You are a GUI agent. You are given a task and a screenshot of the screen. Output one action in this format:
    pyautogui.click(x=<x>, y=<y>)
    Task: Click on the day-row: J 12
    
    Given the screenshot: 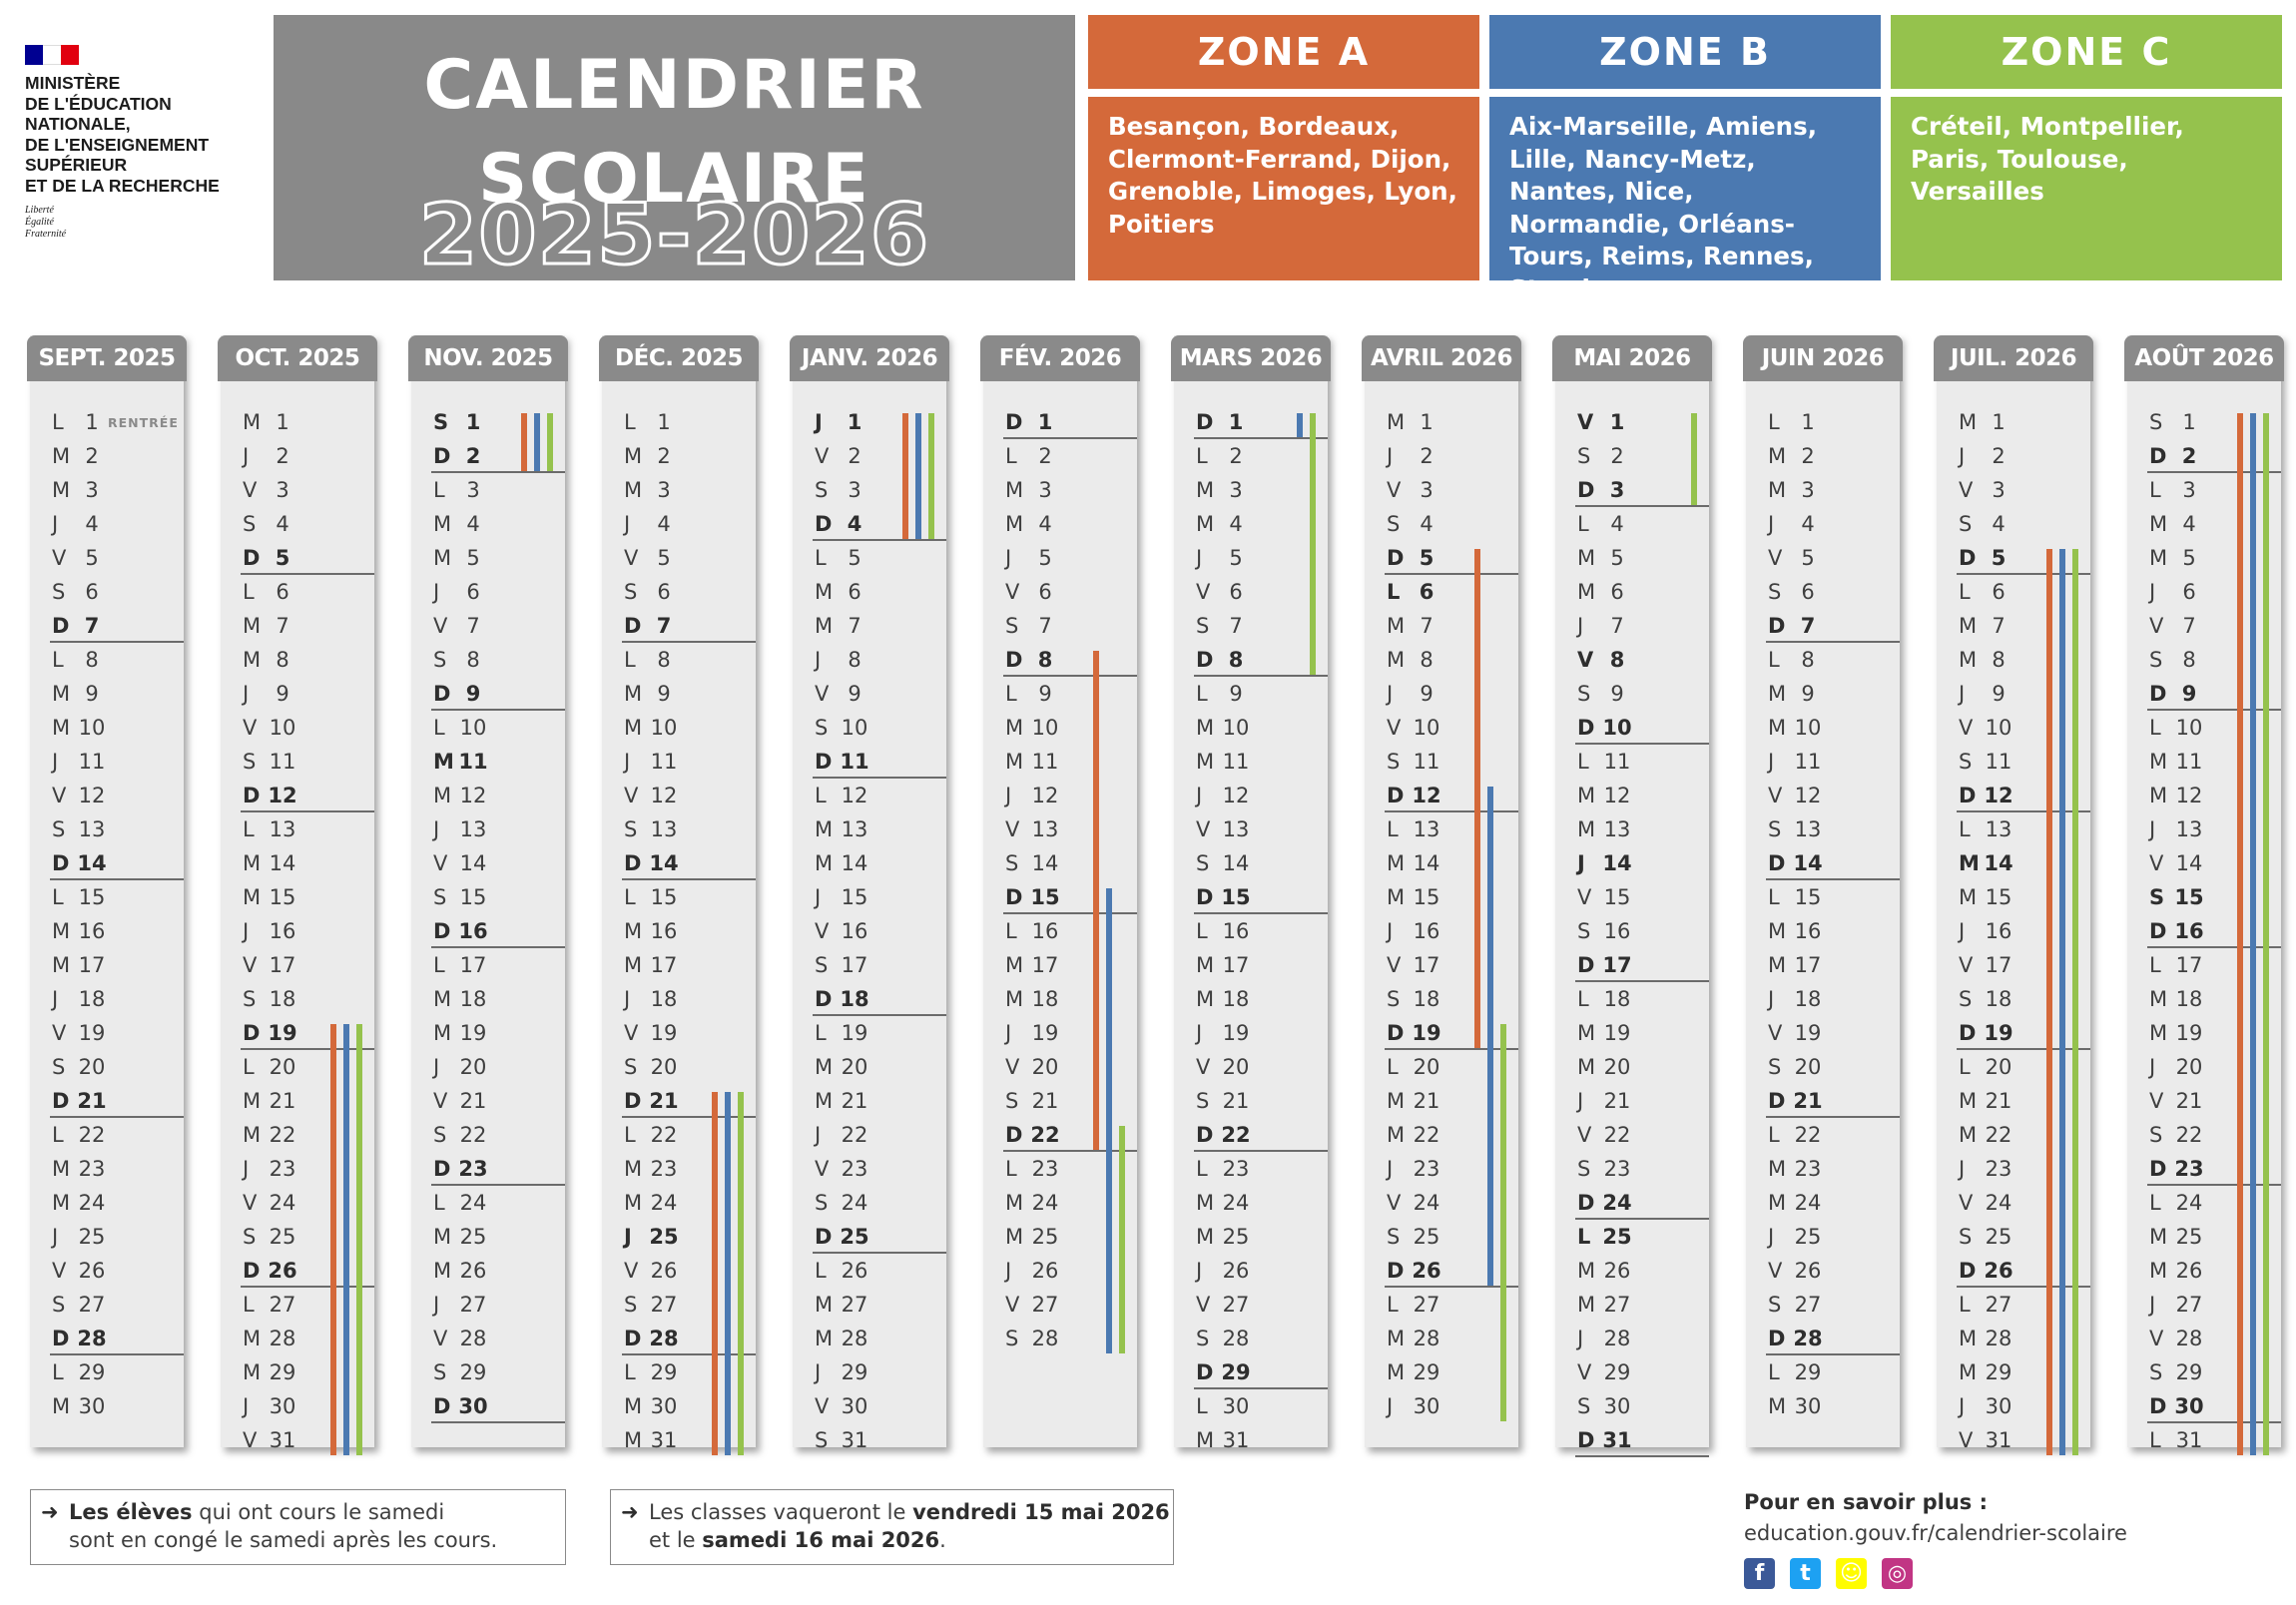 What is the action you would take?
    pyautogui.click(x=1251, y=795)
    